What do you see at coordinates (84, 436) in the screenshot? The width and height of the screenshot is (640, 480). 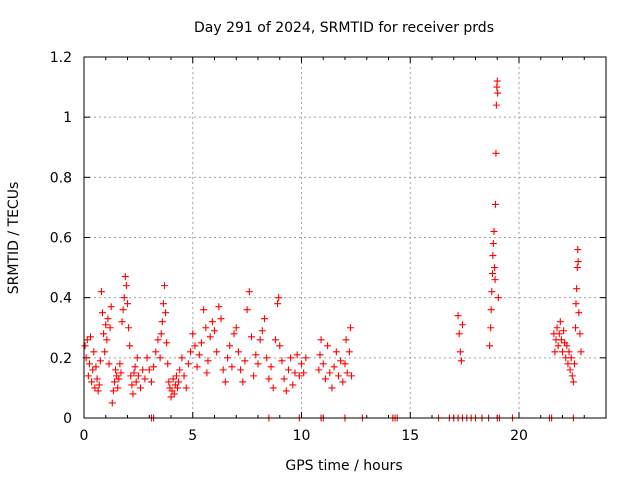 I see `x-tick-label: 0` at bounding box center [84, 436].